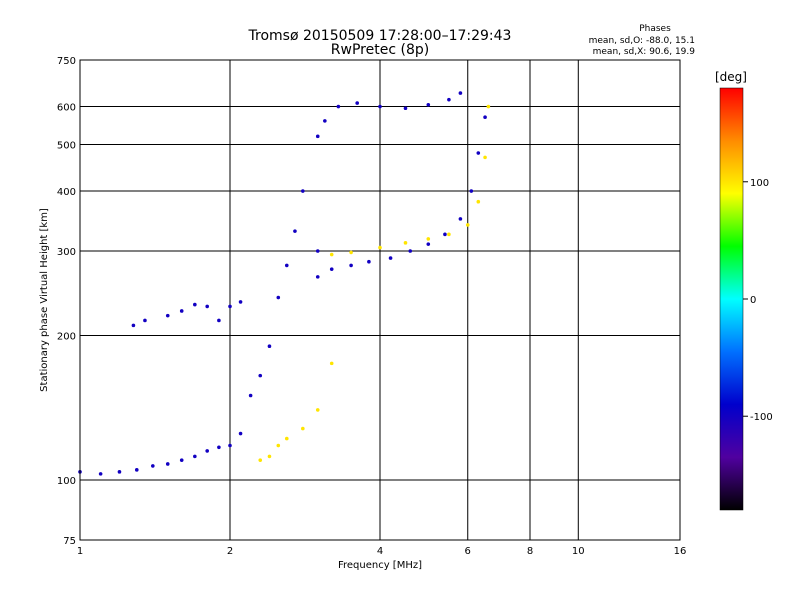 This screenshot has width=800, height=600. What do you see at coordinates (758, 300) in the screenshot?
I see `colorbar-ticks: 100 0 -100` at bounding box center [758, 300].